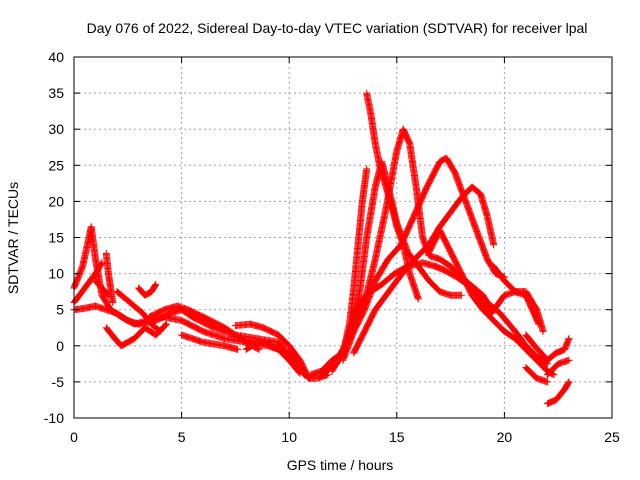 Image resolution: width=640 pixels, height=480 pixels. I want to click on y-tick-label: 35, so click(56, 93).